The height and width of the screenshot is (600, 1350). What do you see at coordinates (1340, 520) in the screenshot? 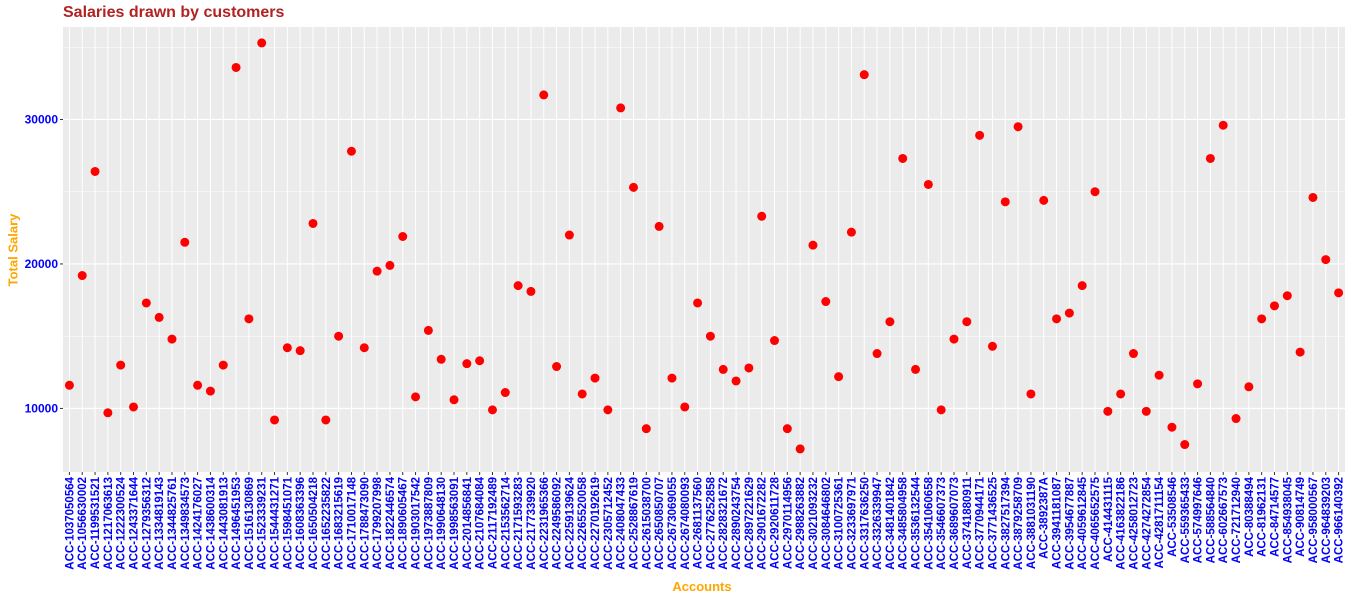
I see `x-tick-label: ACC-966140392` at bounding box center [1340, 520].